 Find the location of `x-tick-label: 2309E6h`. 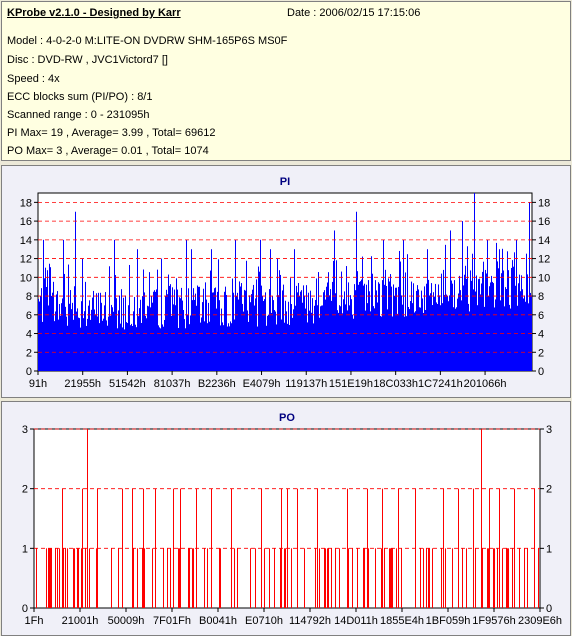

x-tick-label: 2309E6h is located at coordinates (540, 621).